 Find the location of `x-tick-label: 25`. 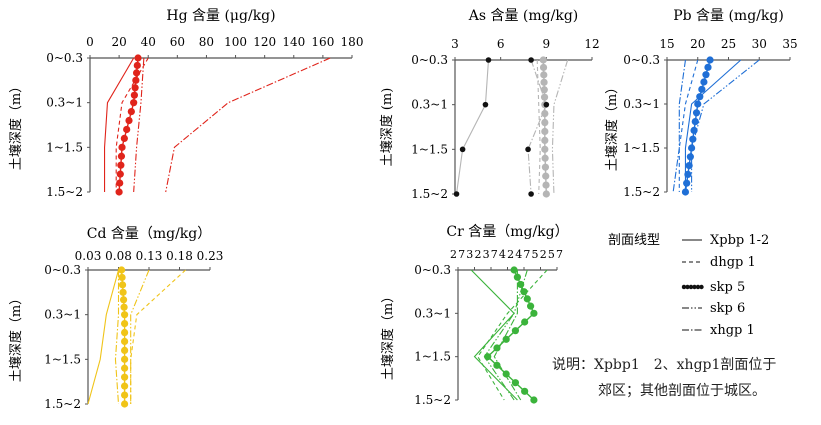

x-tick-label: 25 is located at coordinates (728, 44).